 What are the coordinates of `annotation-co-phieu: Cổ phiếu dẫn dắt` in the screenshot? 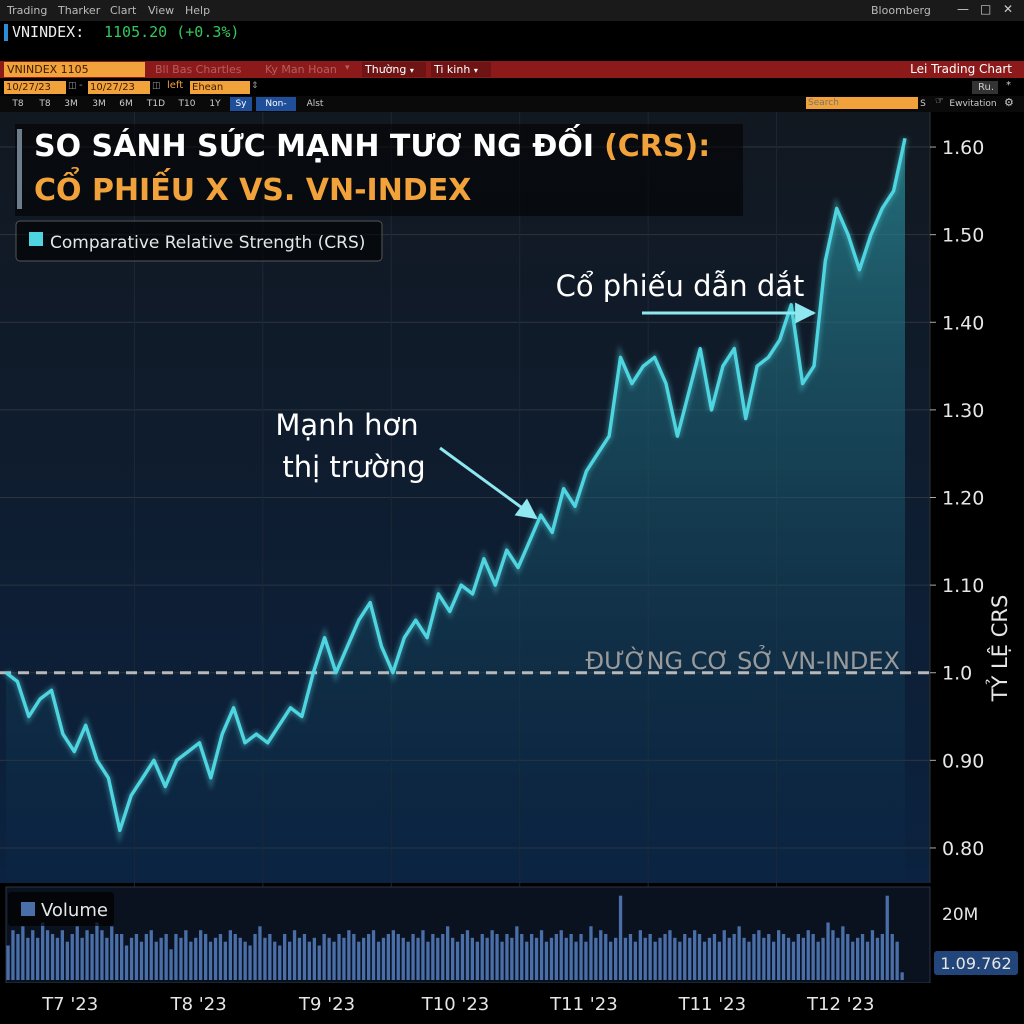 It's located at (680, 286).